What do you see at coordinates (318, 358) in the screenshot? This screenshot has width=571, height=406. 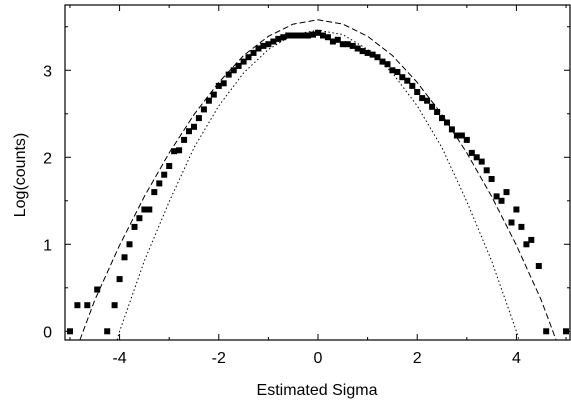 I see `x-tick-label: 0` at bounding box center [318, 358].